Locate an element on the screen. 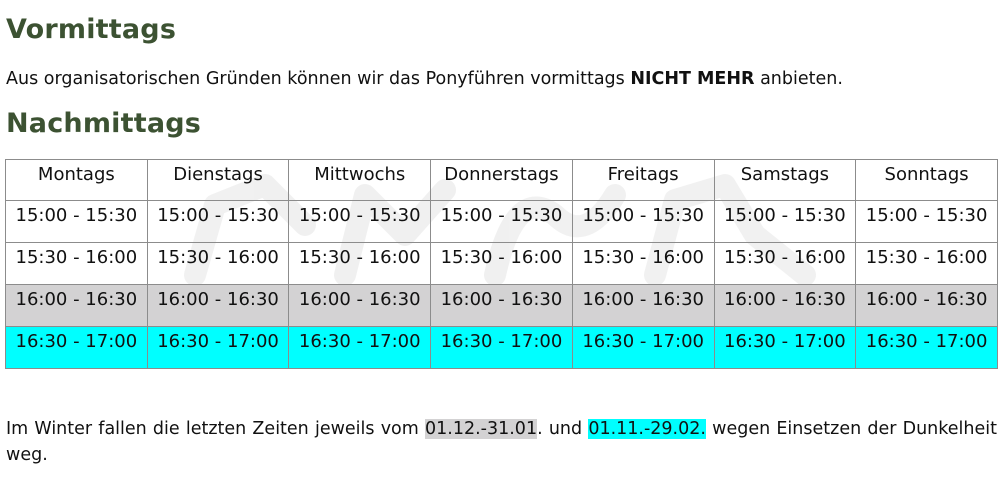 The image size is (1000, 488). day-header-6: Sonntags is located at coordinates (926, 180).